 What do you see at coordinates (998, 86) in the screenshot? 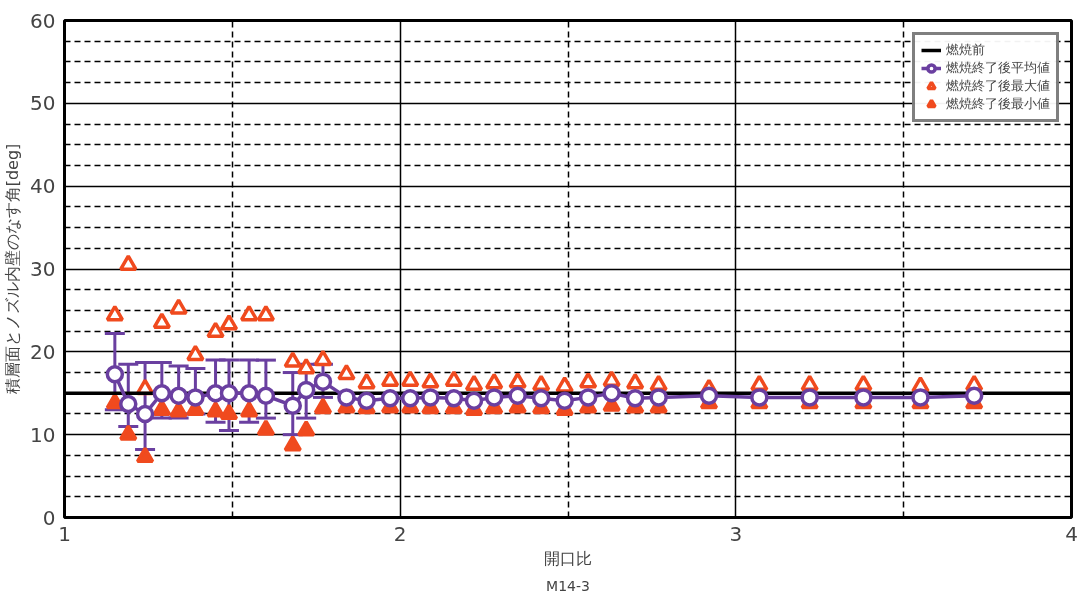
I see `legend-label: 燃焼終了後最大値` at bounding box center [998, 86].